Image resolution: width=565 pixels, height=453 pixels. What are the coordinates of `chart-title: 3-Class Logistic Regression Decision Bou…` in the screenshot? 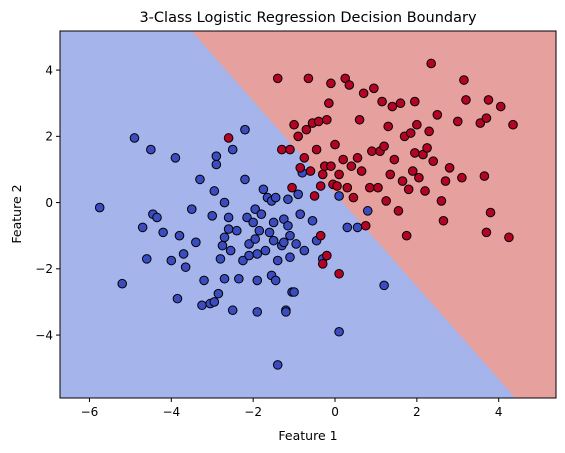 It's located at (308, 18).